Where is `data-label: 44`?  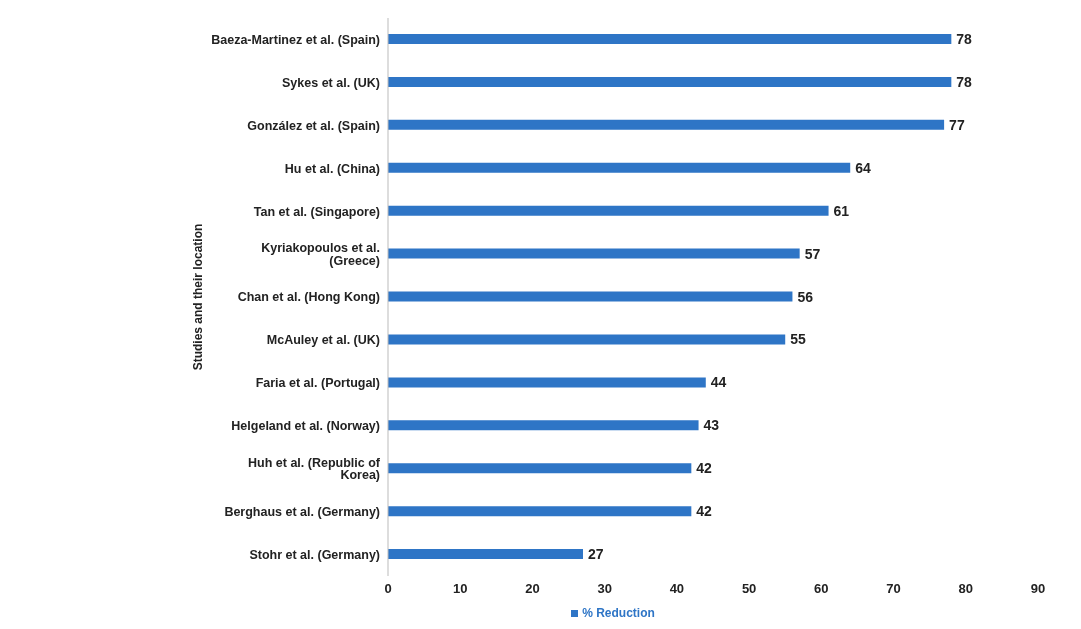
data-label: 44 is located at coordinates (718, 382).